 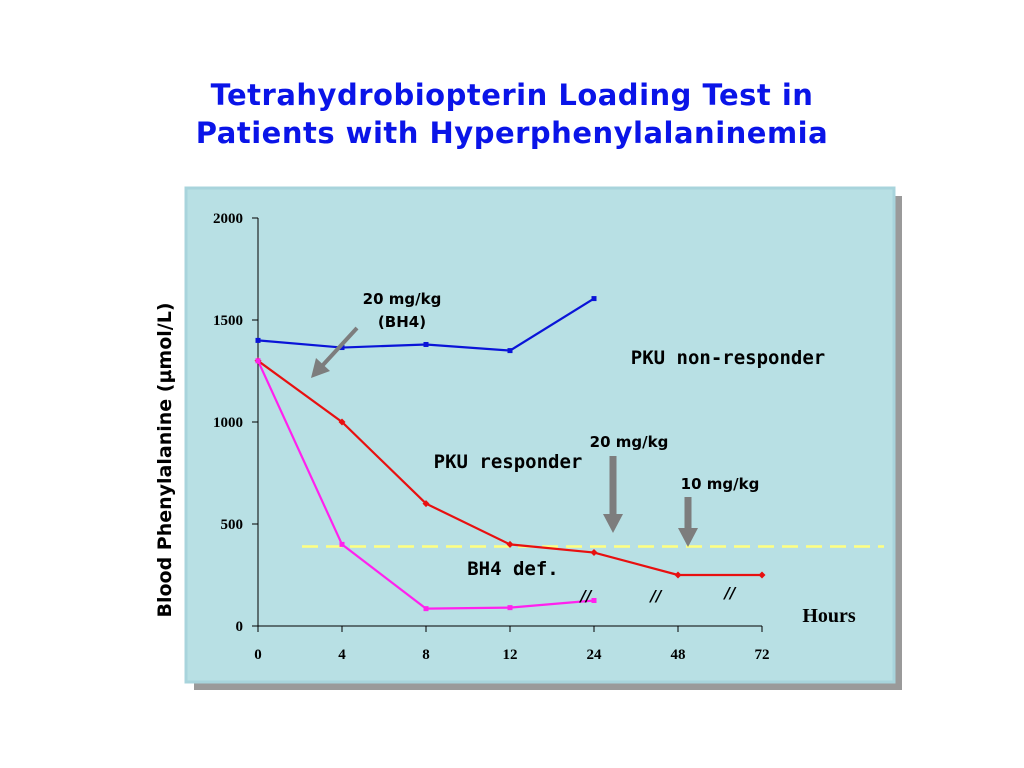 What do you see at coordinates (656, 596) in the screenshot?
I see `axis-break-mark-2: //` at bounding box center [656, 596].